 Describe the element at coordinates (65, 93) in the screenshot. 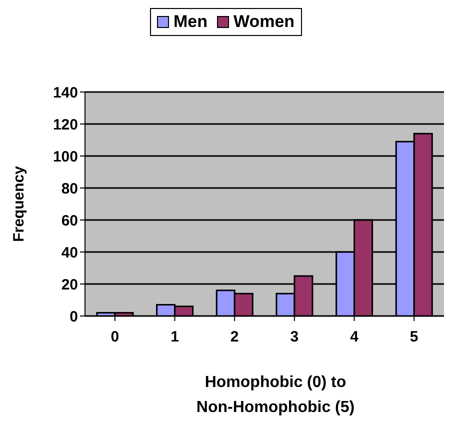

I see `y-tick-label: 140` at that location.